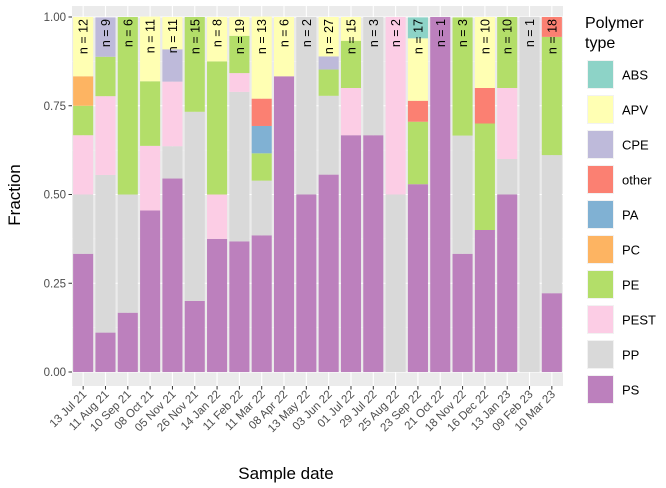 This screenshot has height=488, width=666. What do you see at coordinates (600, 74) in the screenshot?
I see `legend-swatch-abs` at bounding box center [600, 74].